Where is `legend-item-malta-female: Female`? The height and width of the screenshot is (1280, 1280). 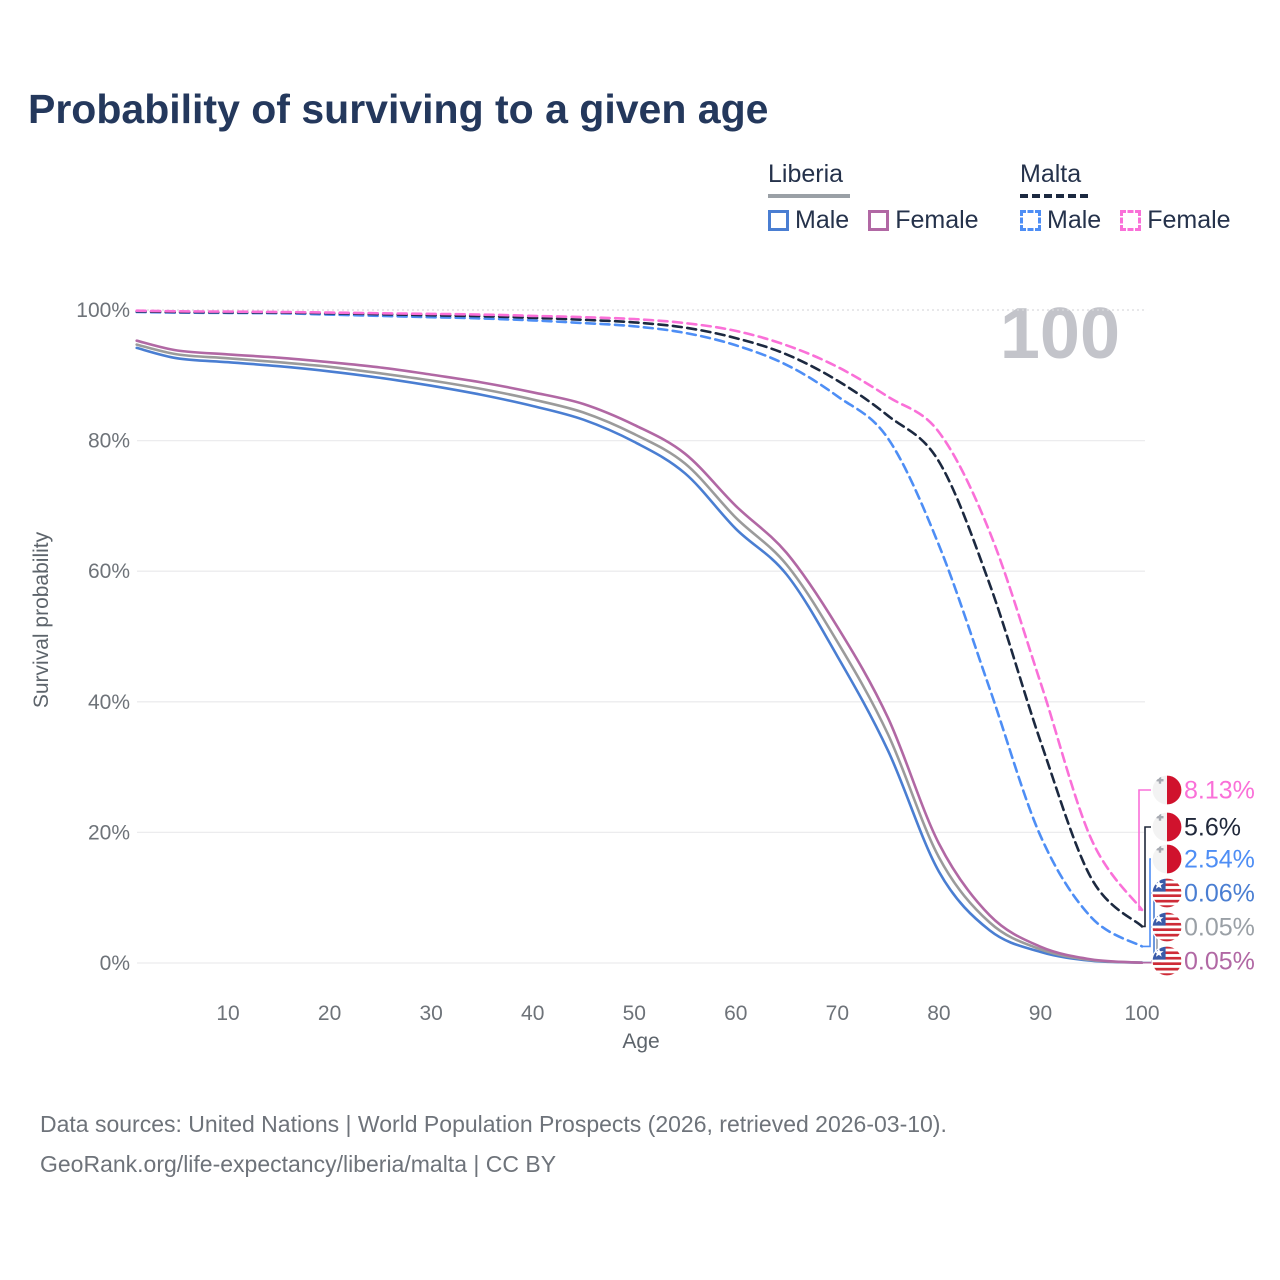
legend-item-malta-female: Female is located at coordinates (1175, 220).